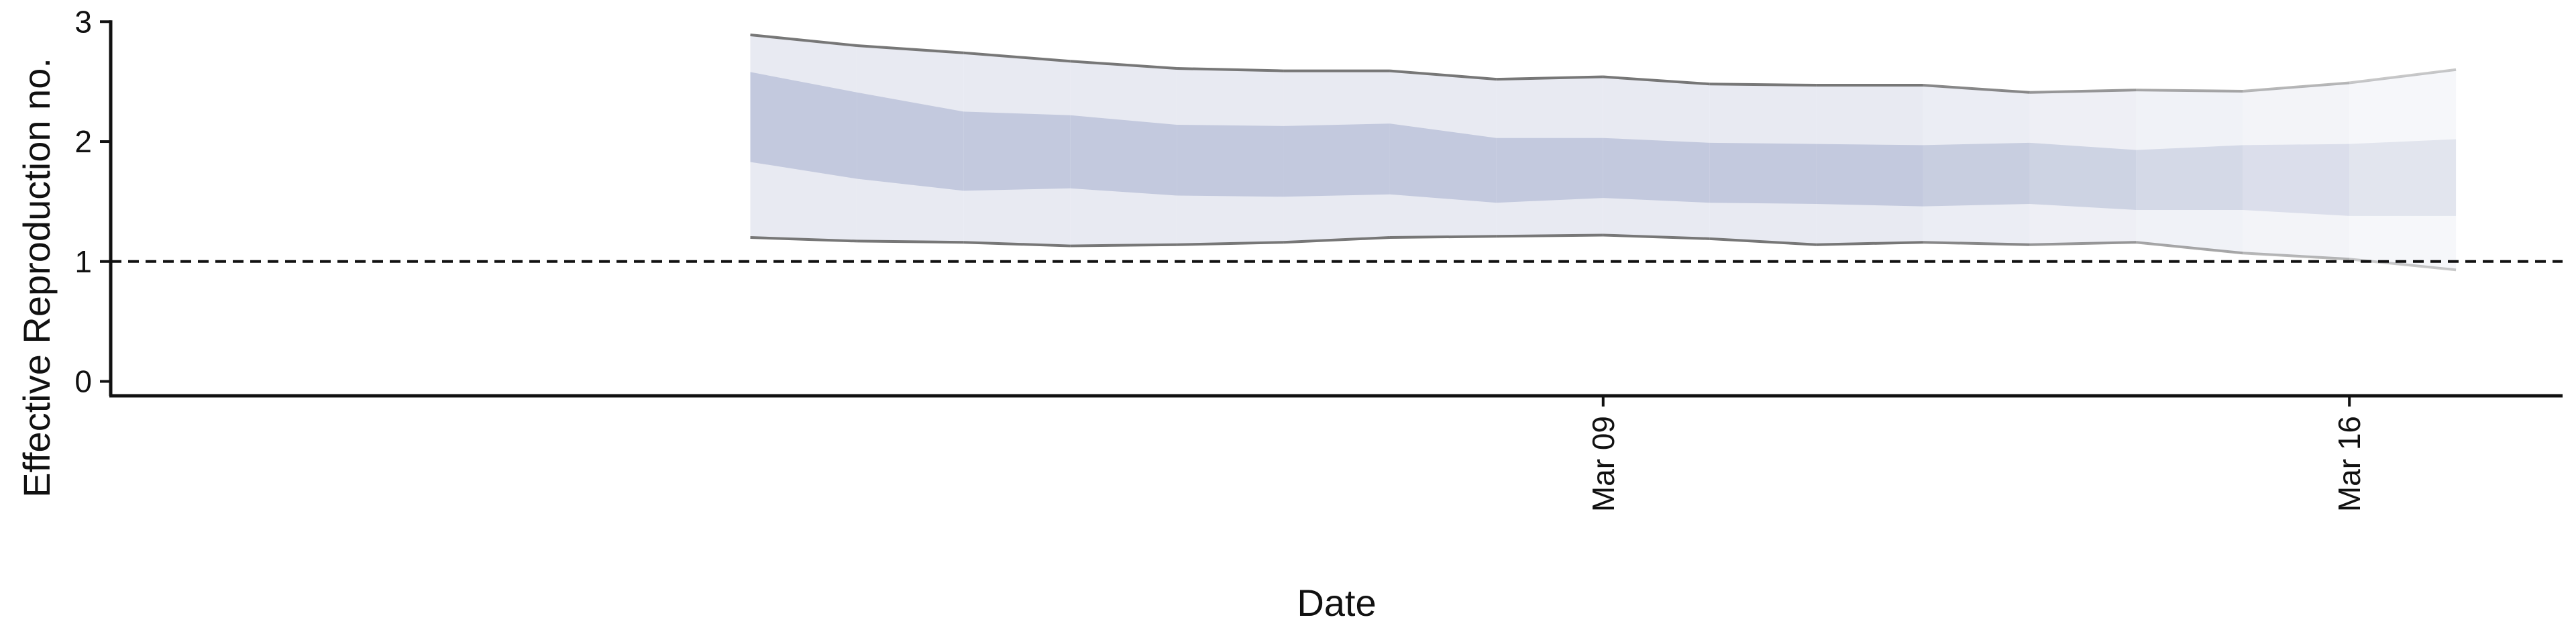 The height and width of the screenshot is (644, 2576). I want to click on y-axis-ticks: 0 1 2 3, so click(92, 201).